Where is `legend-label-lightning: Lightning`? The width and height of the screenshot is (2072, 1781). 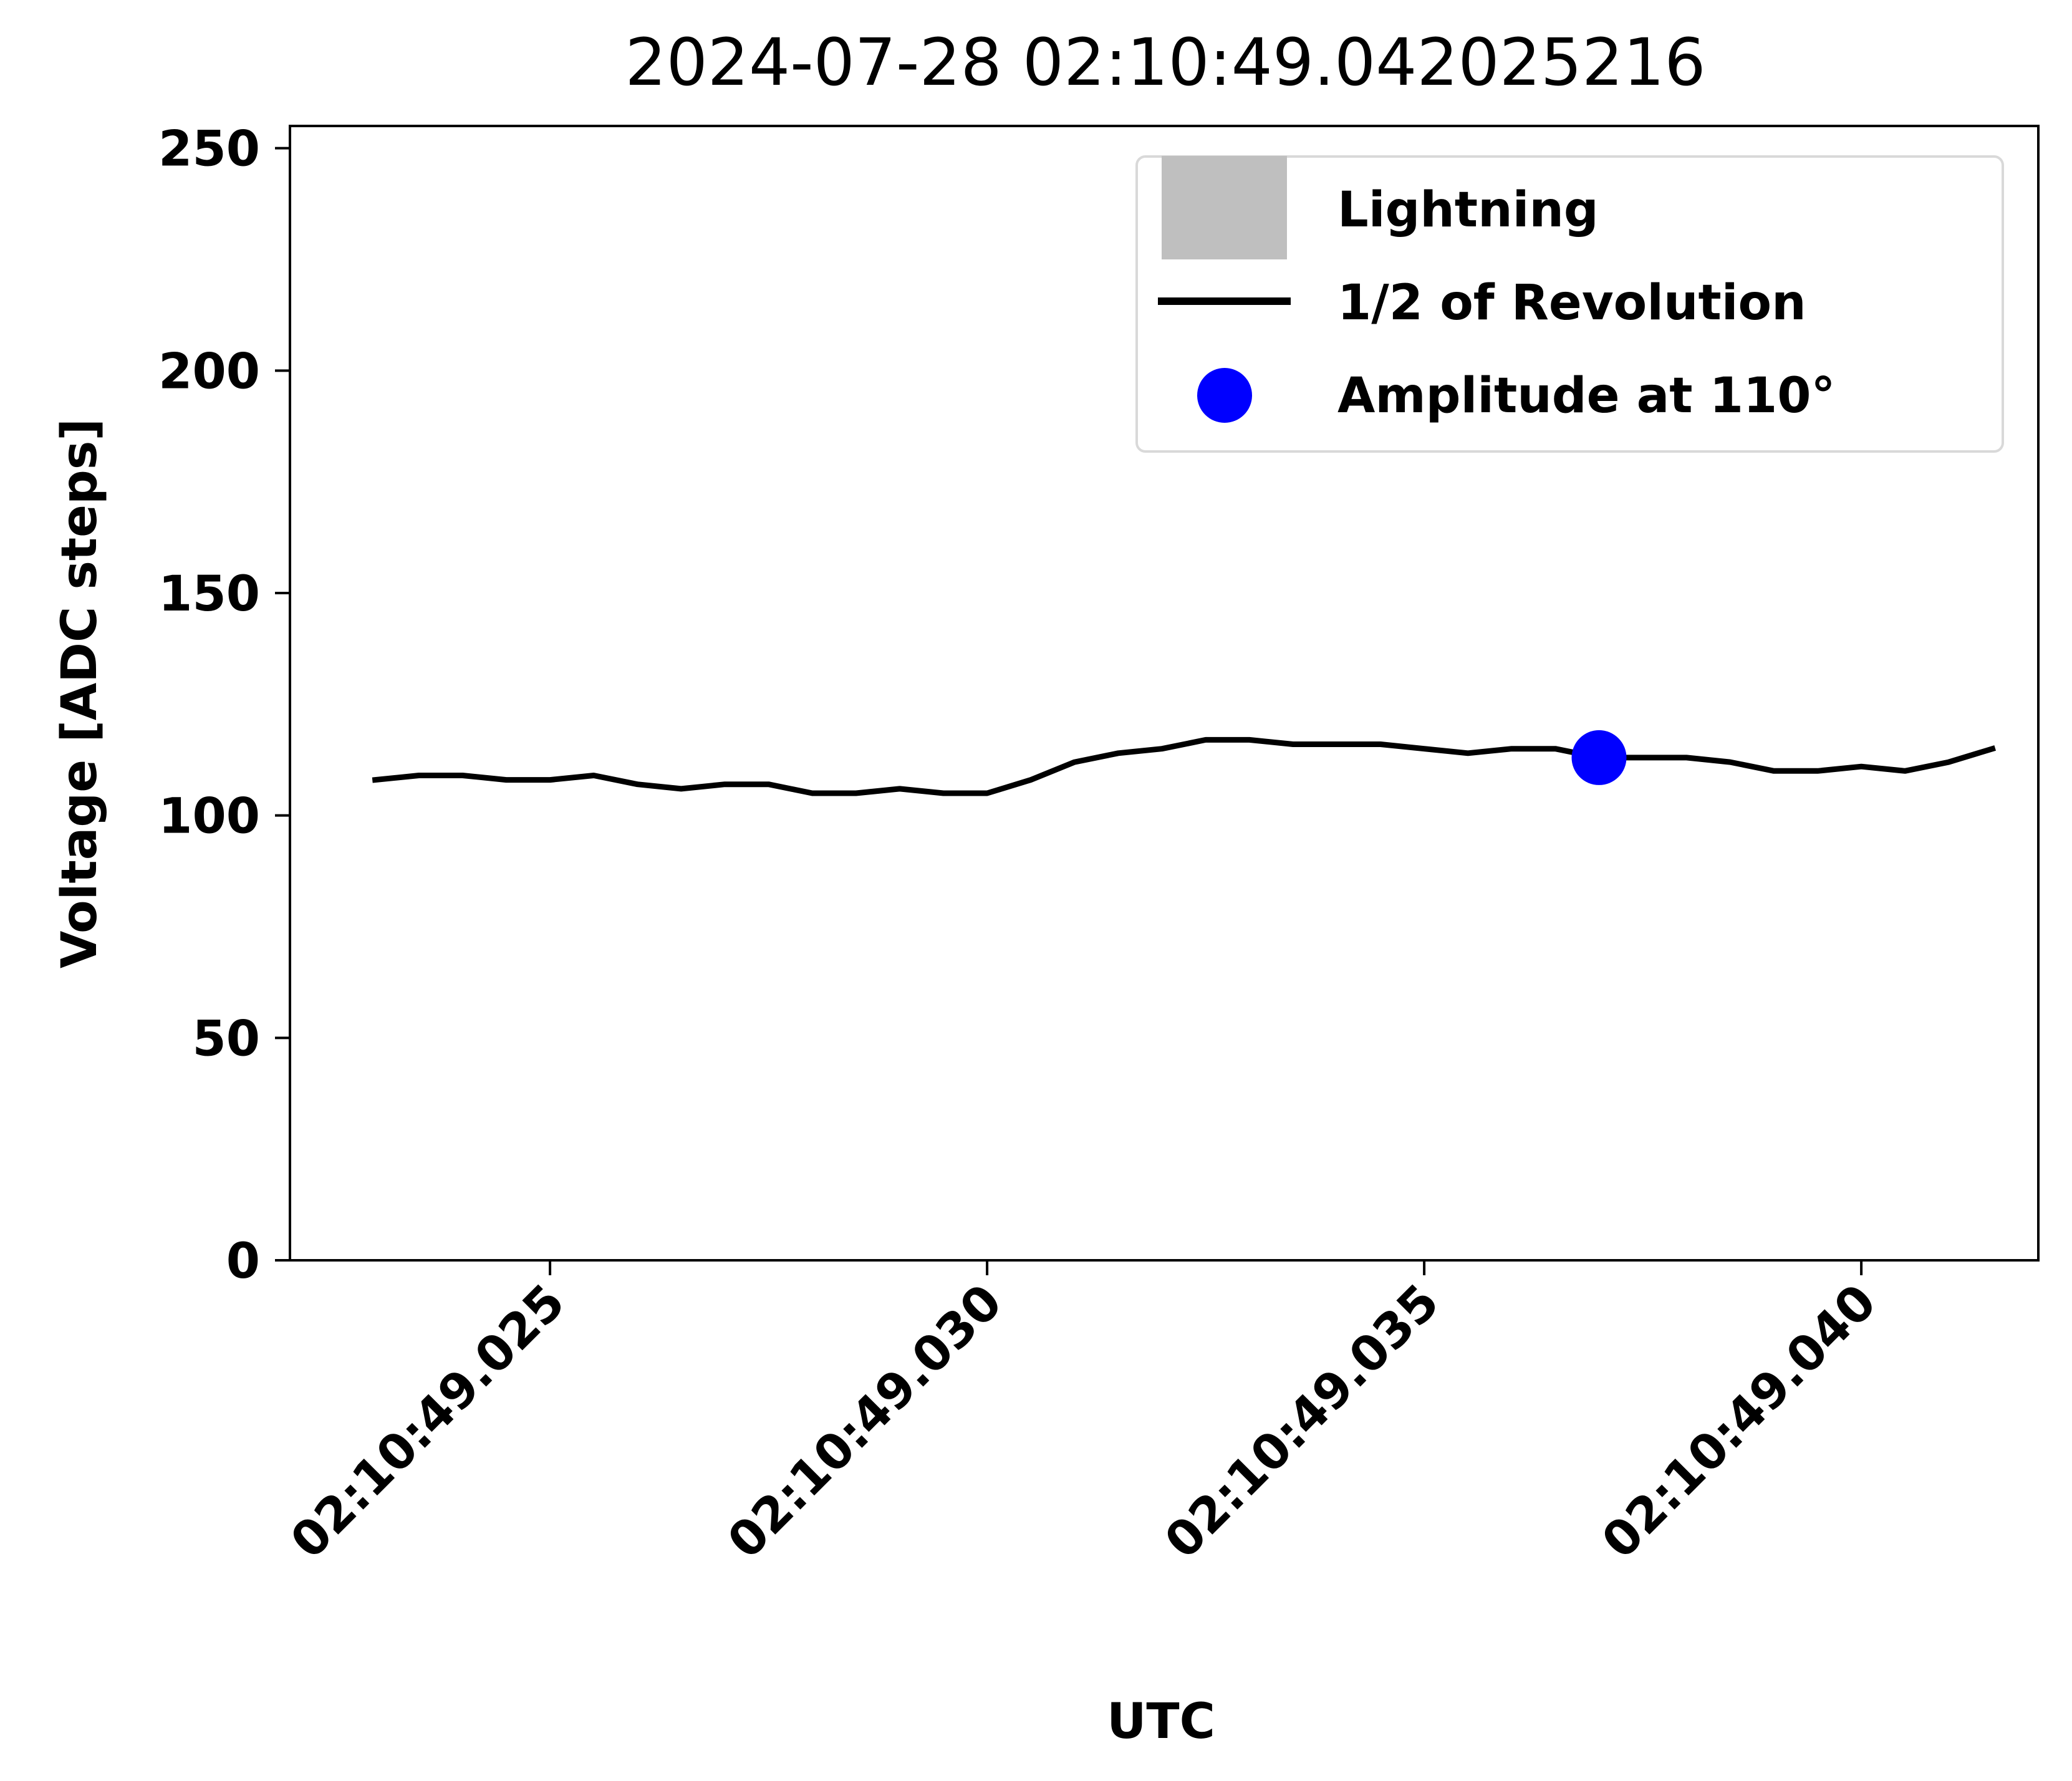 legend-label-lightning: Lightning is located at coordinates (1468, 210).